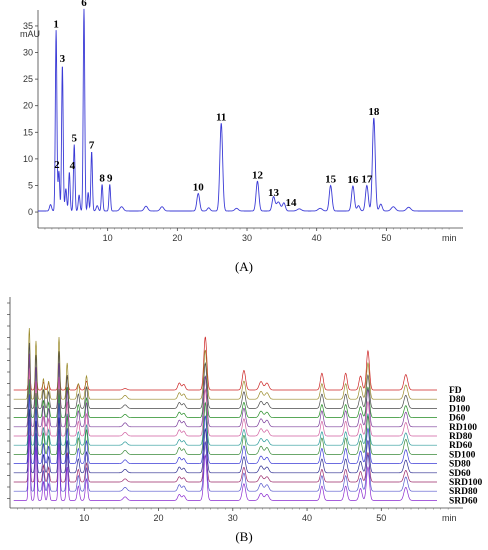 This screenshot has height=550, width=488. I want to click on y-tick-label: 30, so click(28, 53).